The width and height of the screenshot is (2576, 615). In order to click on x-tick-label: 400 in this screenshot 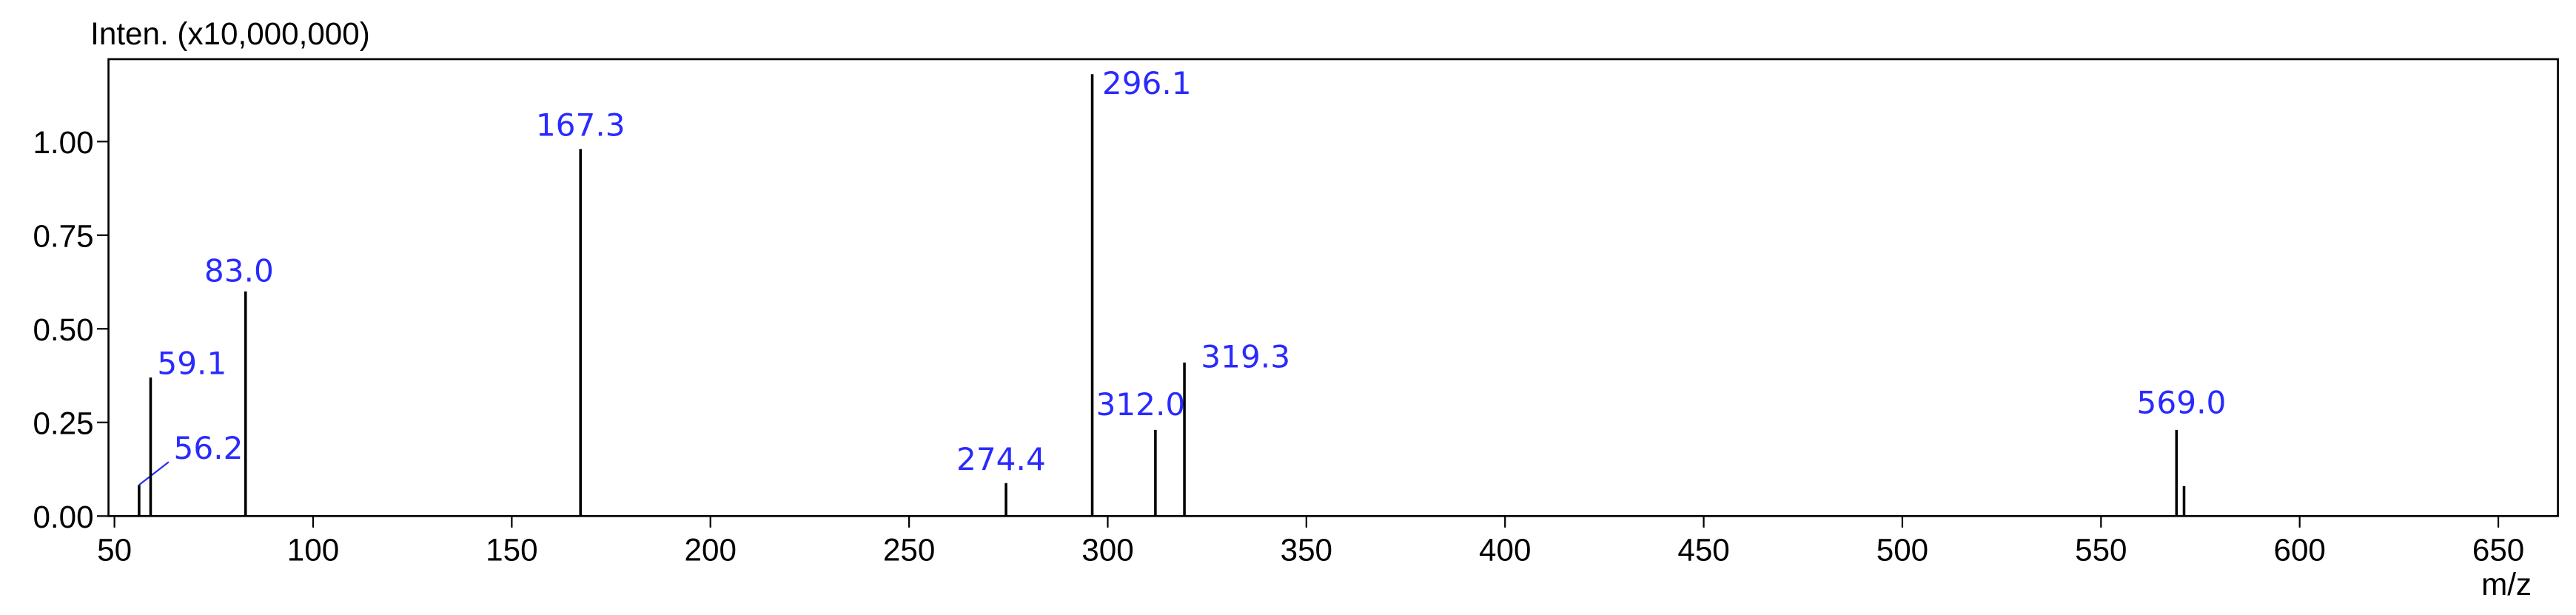, I will do `click(1505, 549)`.